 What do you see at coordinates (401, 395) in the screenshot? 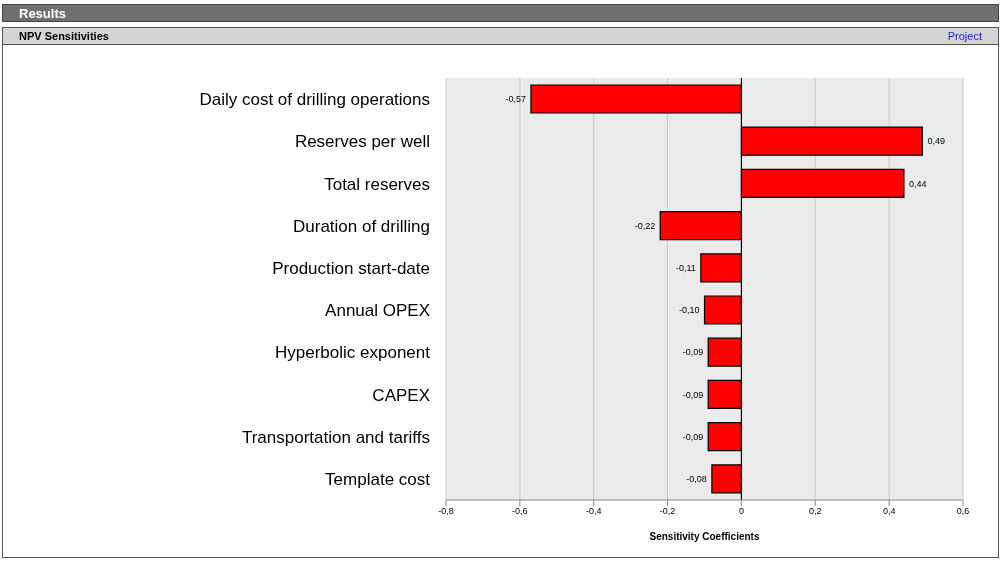
I see `y-tick-label: CAPEX` at bounding box center [401, 395].